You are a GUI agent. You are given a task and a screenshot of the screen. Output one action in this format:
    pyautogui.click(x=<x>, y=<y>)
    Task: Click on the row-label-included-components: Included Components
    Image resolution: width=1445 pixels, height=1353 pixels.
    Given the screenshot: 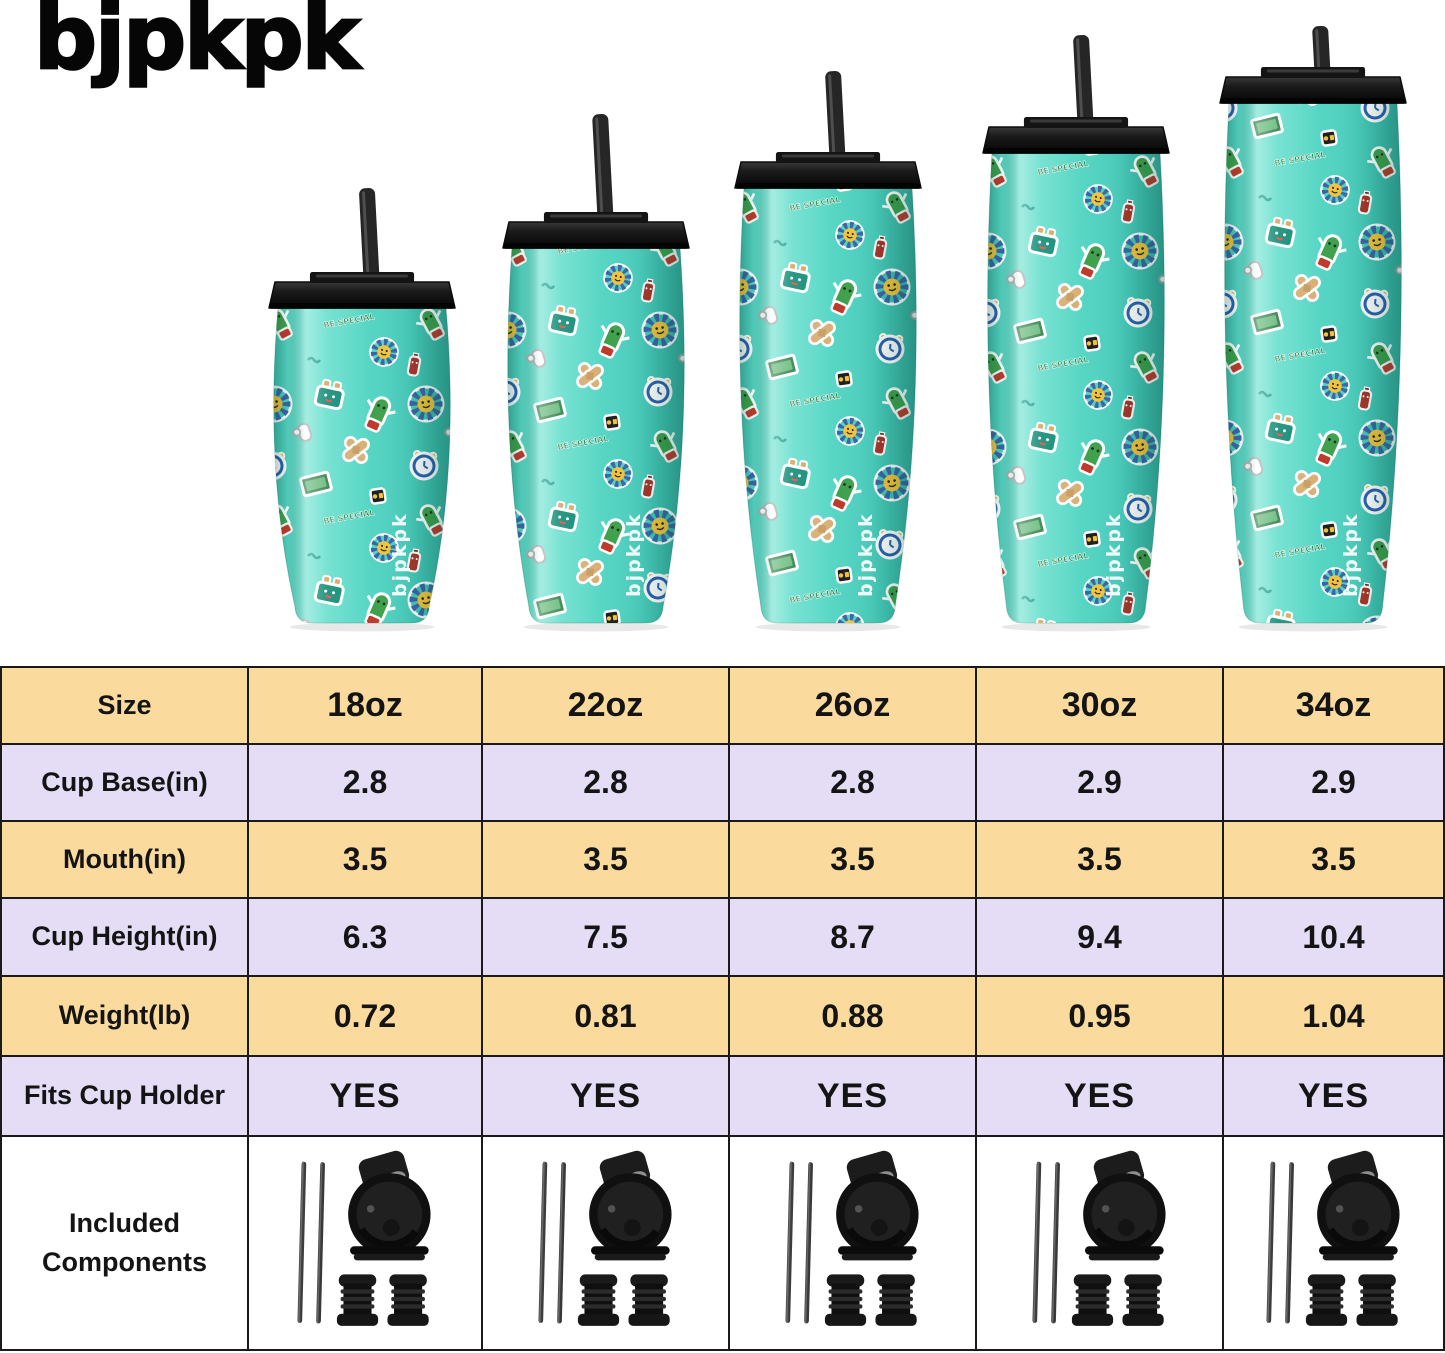 What is the action you would take?
    pyautogui.click(x=125, y=1243)
    